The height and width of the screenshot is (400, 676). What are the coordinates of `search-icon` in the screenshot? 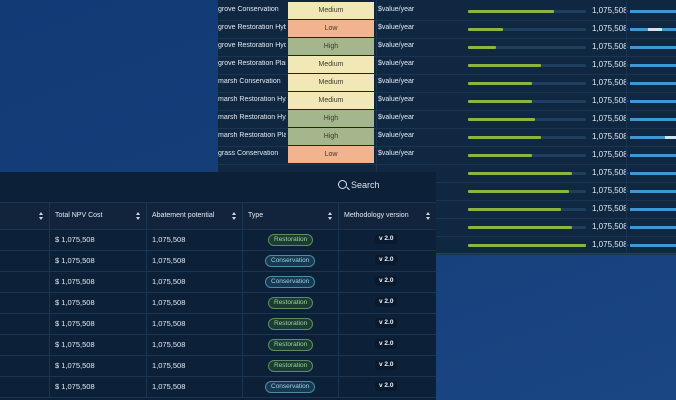 It's located at (342, 184).